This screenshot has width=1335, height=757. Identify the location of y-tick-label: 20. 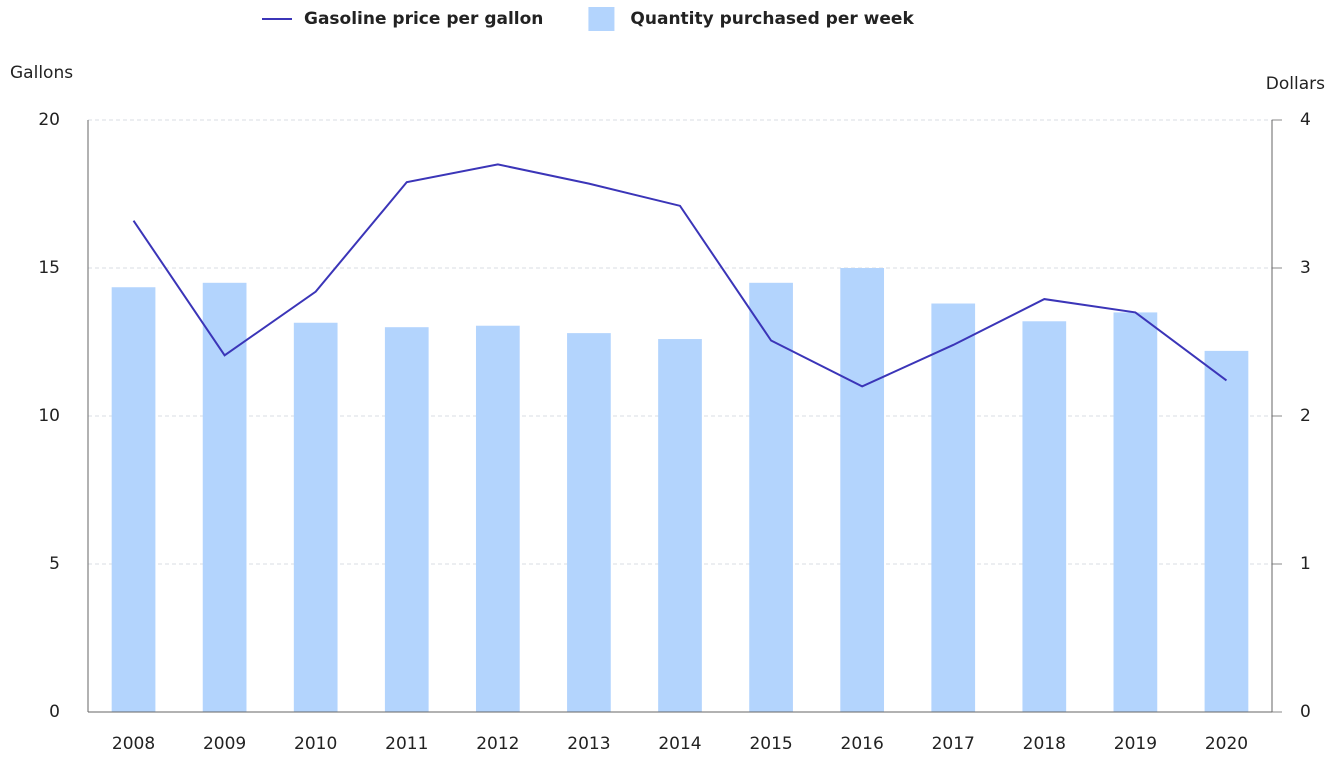
(49, 120).